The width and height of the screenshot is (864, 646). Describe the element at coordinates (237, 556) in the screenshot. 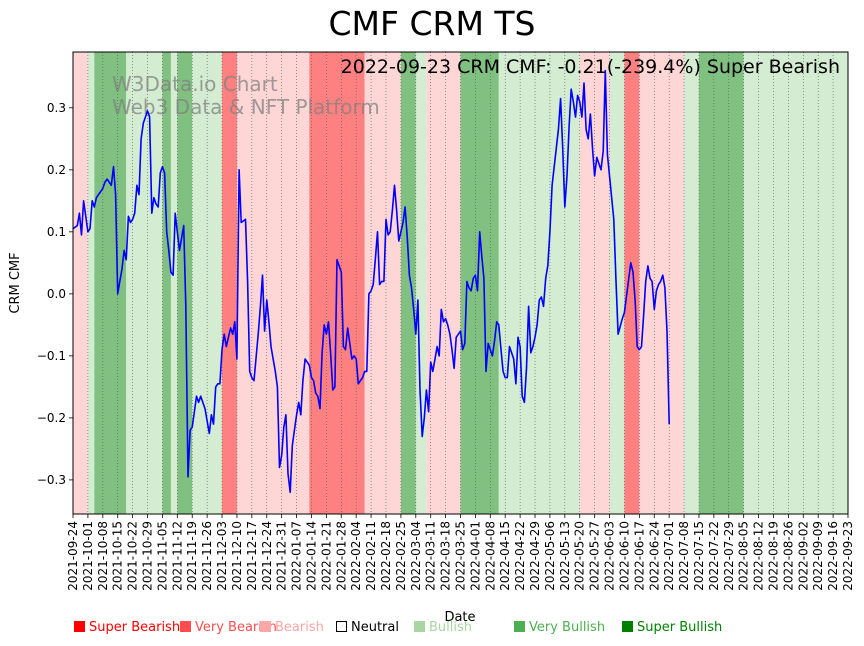

I see `x-tick-label: 2021-12-10` at that location.